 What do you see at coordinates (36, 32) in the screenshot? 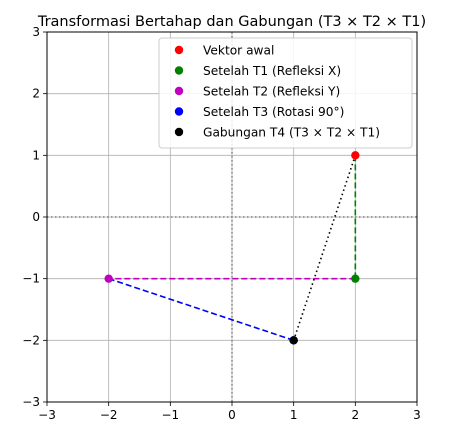
I see `y-tick-label: 3` at bounding box center [36, 32].